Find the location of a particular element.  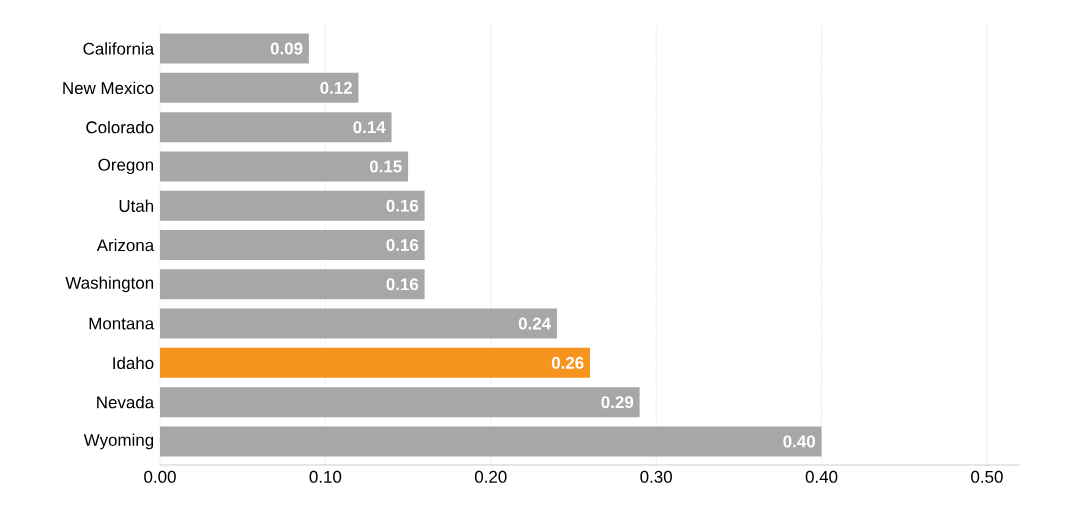

x-tick-label: 0.40 is located at coordinates (821, 476).